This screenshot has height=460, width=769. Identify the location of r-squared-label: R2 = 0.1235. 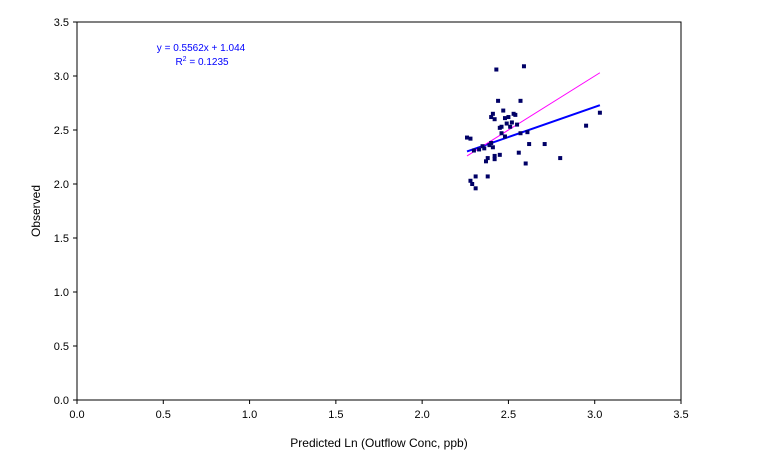
(202, 62).